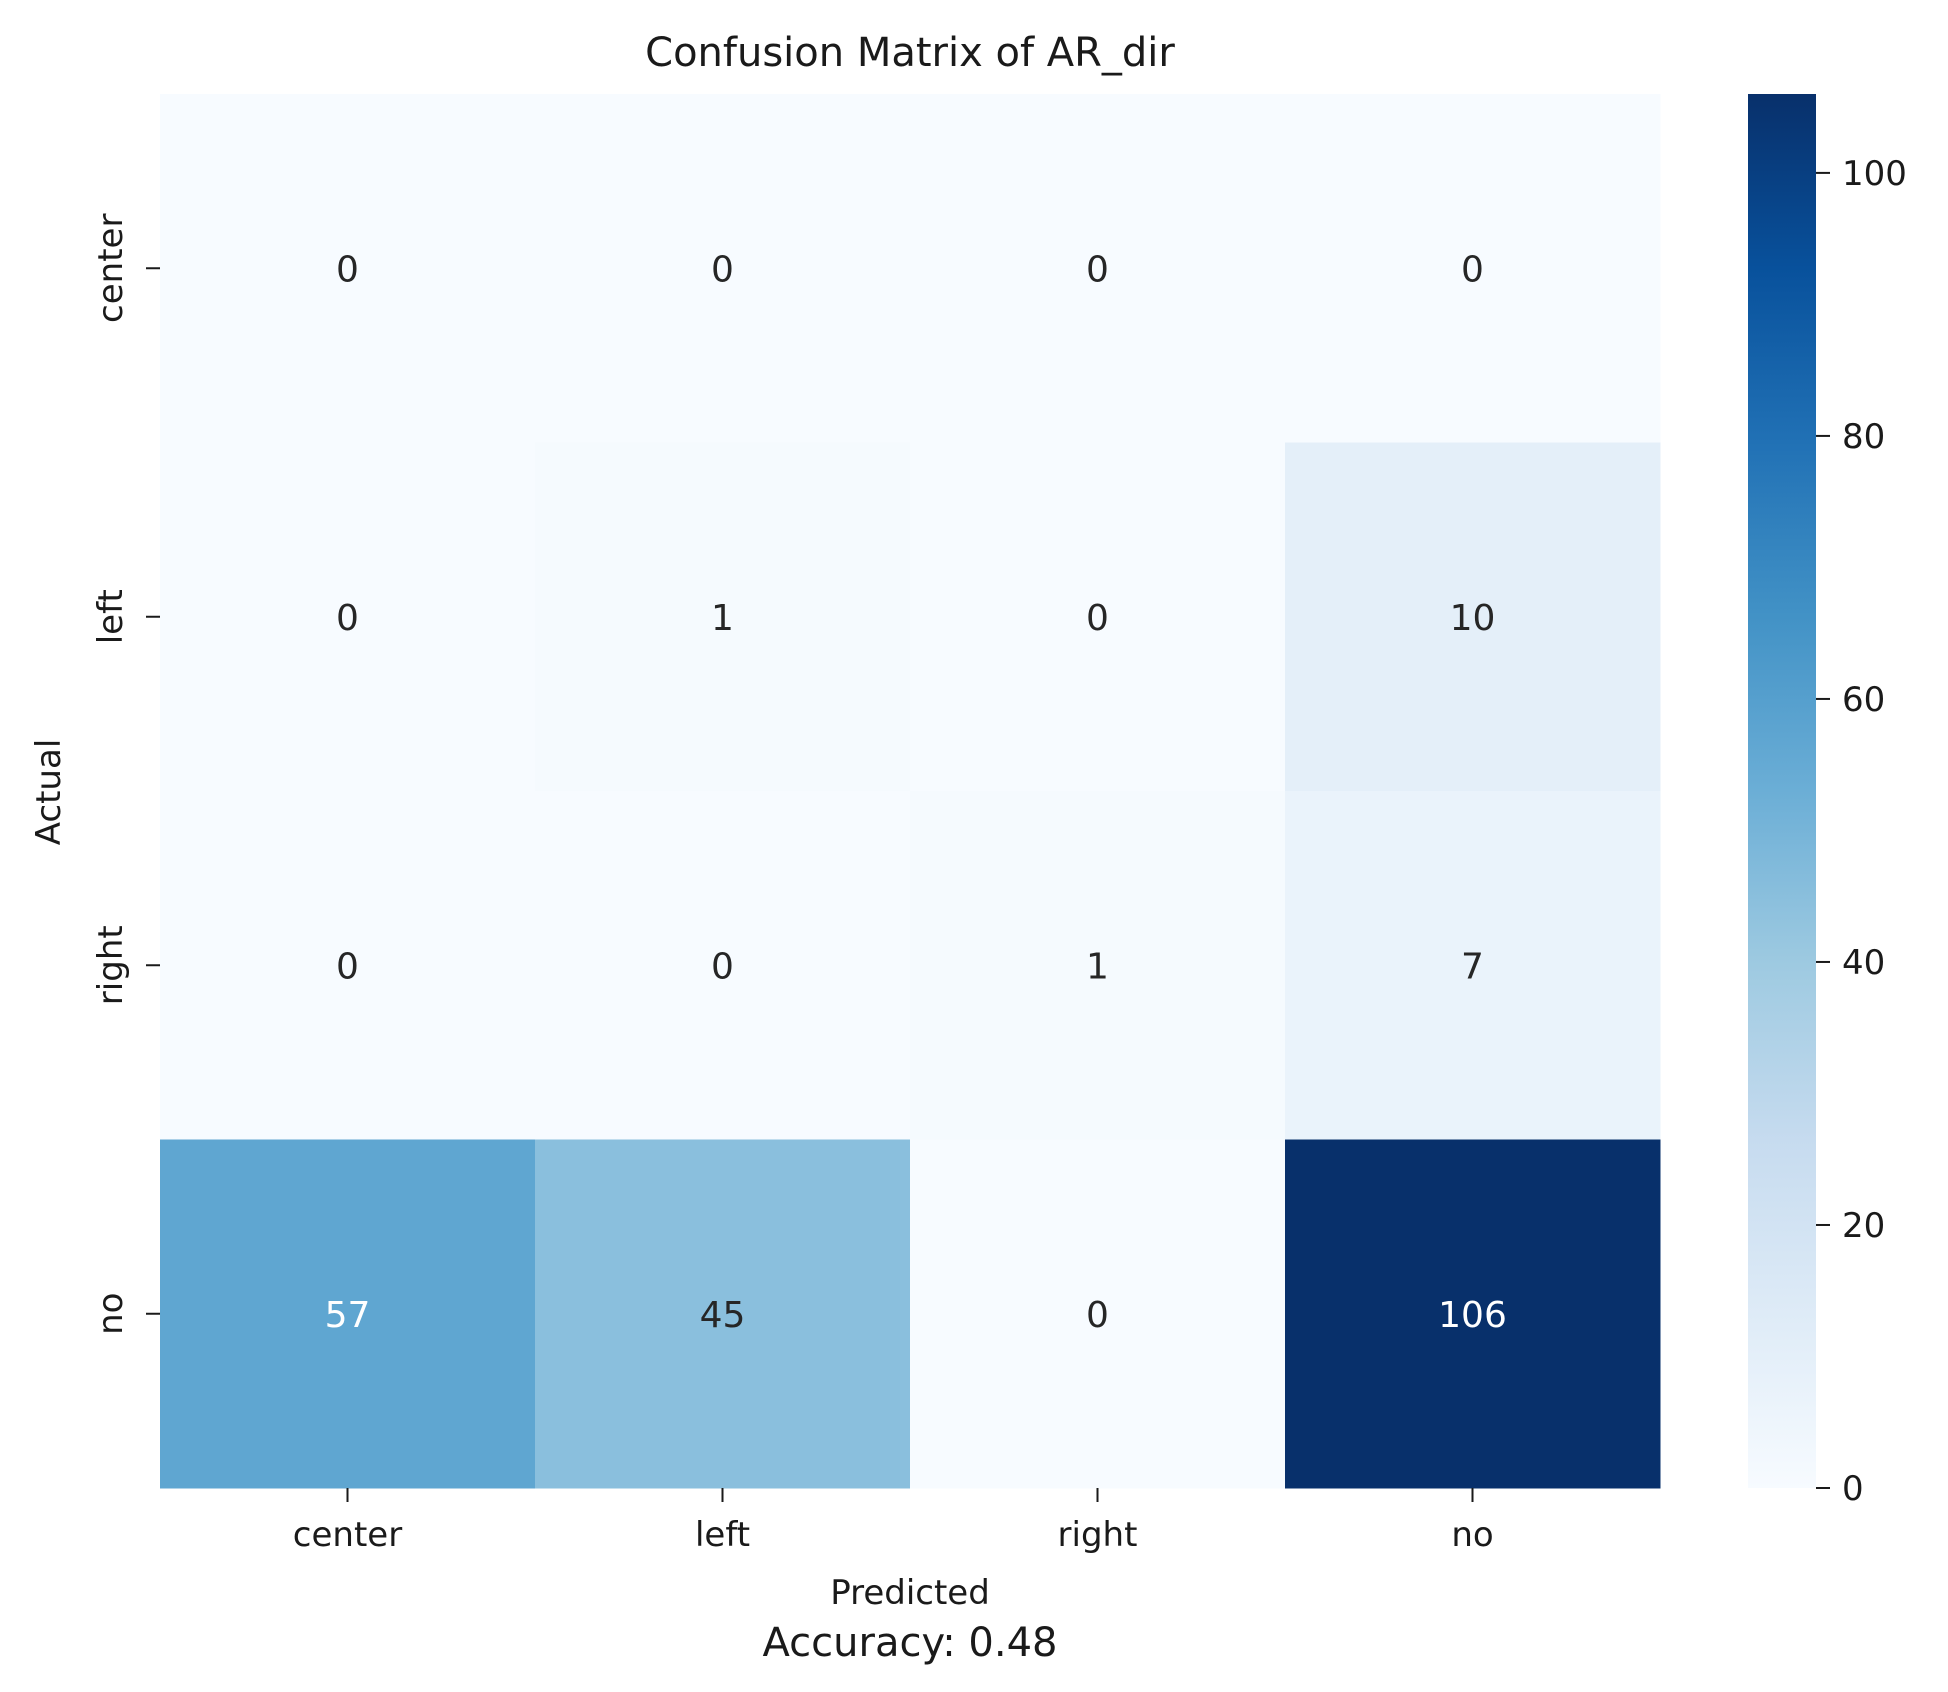 The image size is (1948, 1692). What do you see at coordinates (1863, 437) in the screenshot?
I see `colorbar-tick-label: 80` at bounding box center [1863, 437].